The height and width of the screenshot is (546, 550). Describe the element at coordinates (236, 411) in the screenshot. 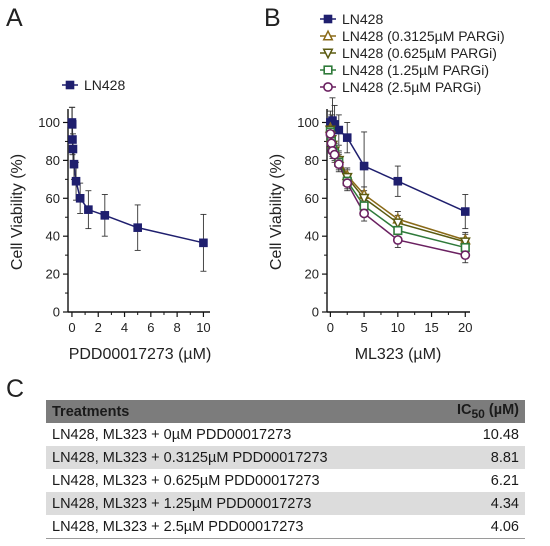

I see `table-header-treatments: Treatments` at that location.